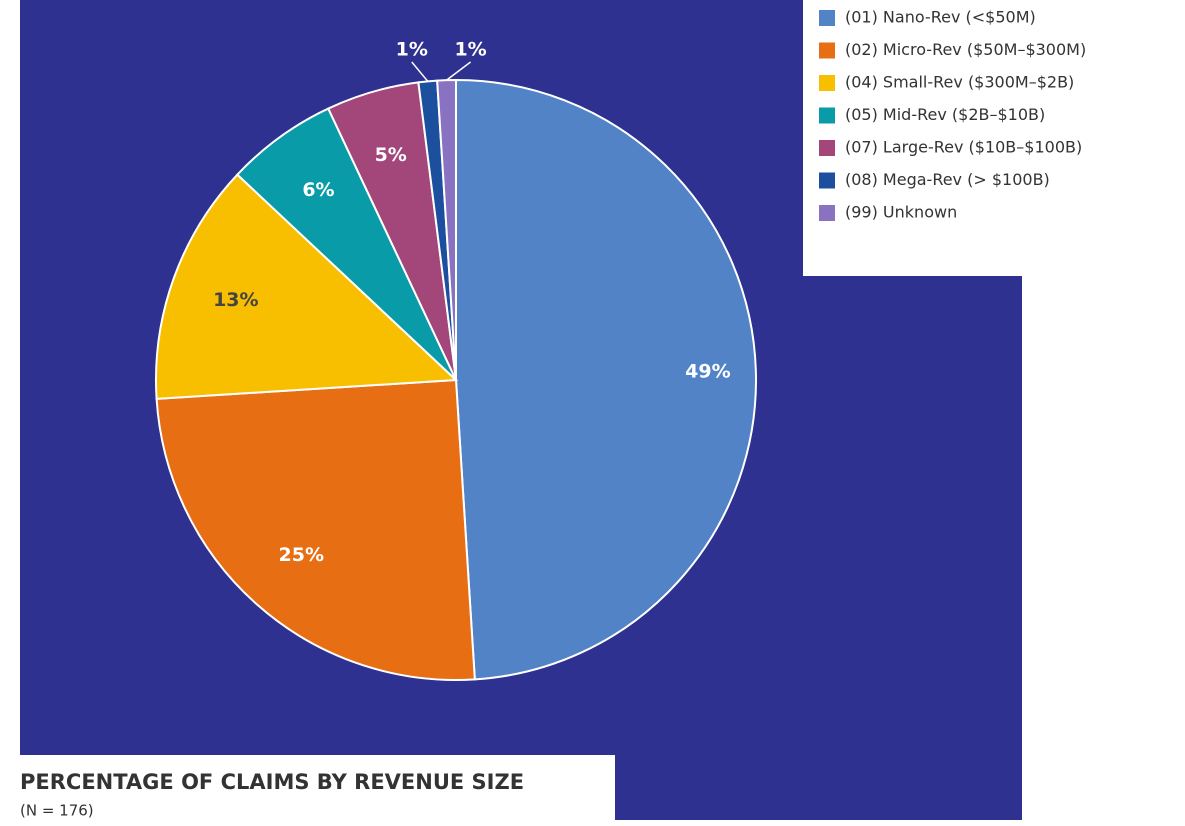 This screenshot has height=826, width=1185. I want to click on slice-label: 13%, so click(235, 300).